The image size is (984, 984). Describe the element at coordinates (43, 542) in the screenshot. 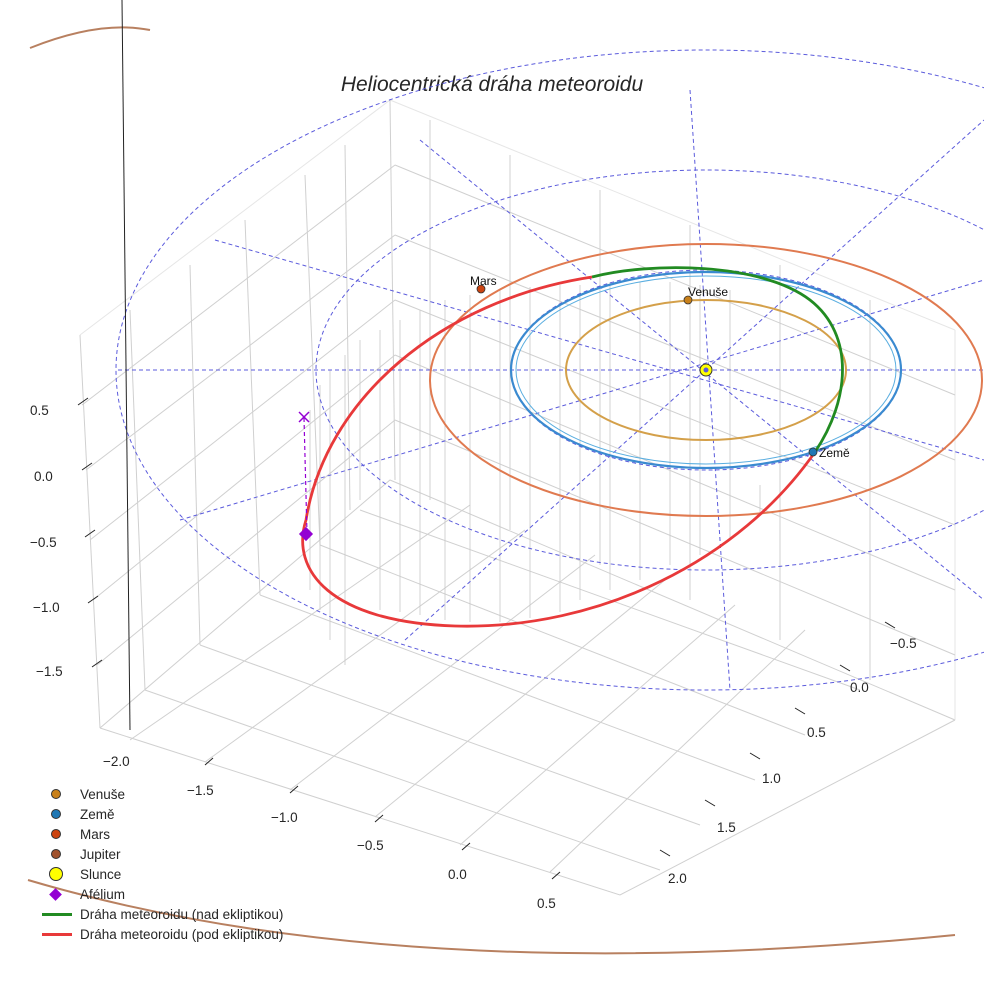

I see `z-tick-2: −0.5` at that location.